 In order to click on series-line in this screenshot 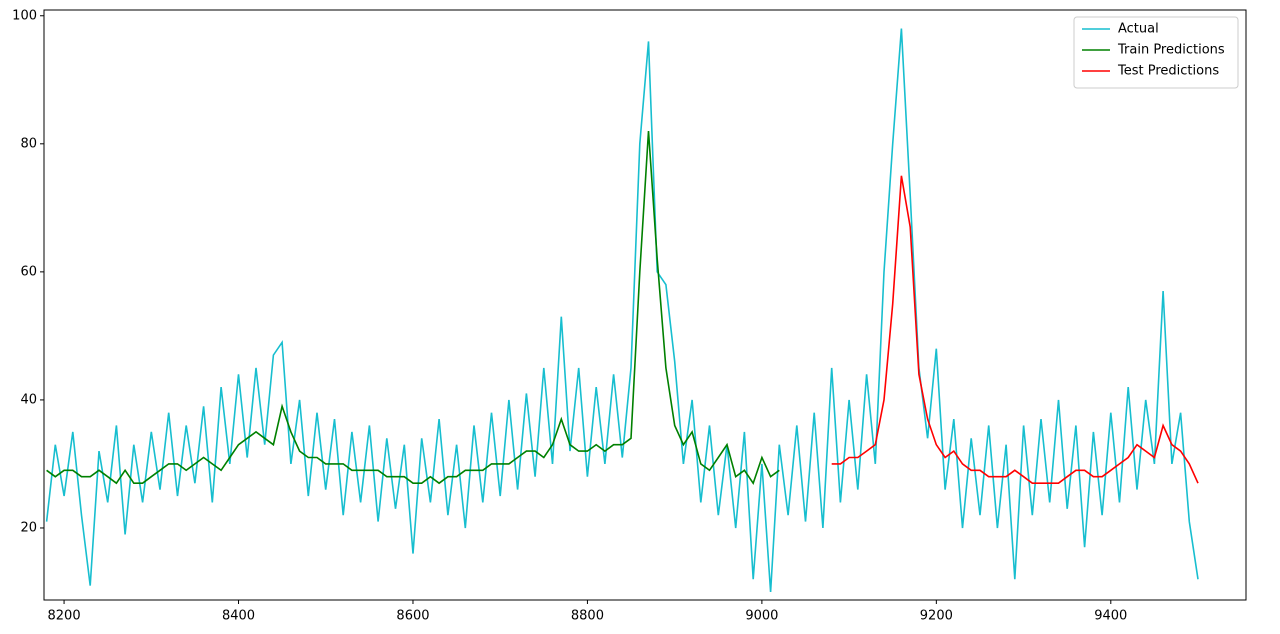, I will do `click(1015, 329)`.